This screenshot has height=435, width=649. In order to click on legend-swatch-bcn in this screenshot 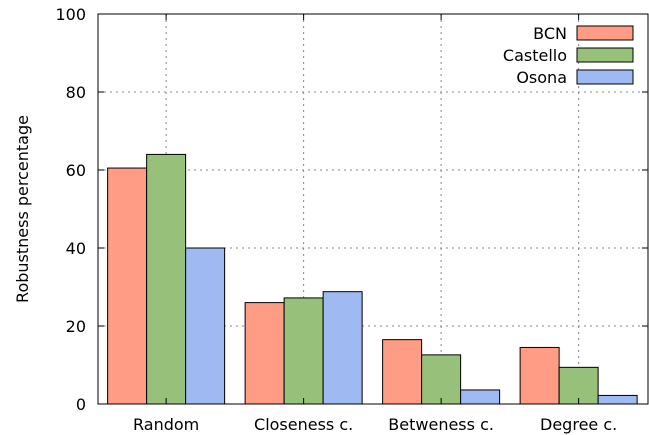, I will do `click(605, 33)`.